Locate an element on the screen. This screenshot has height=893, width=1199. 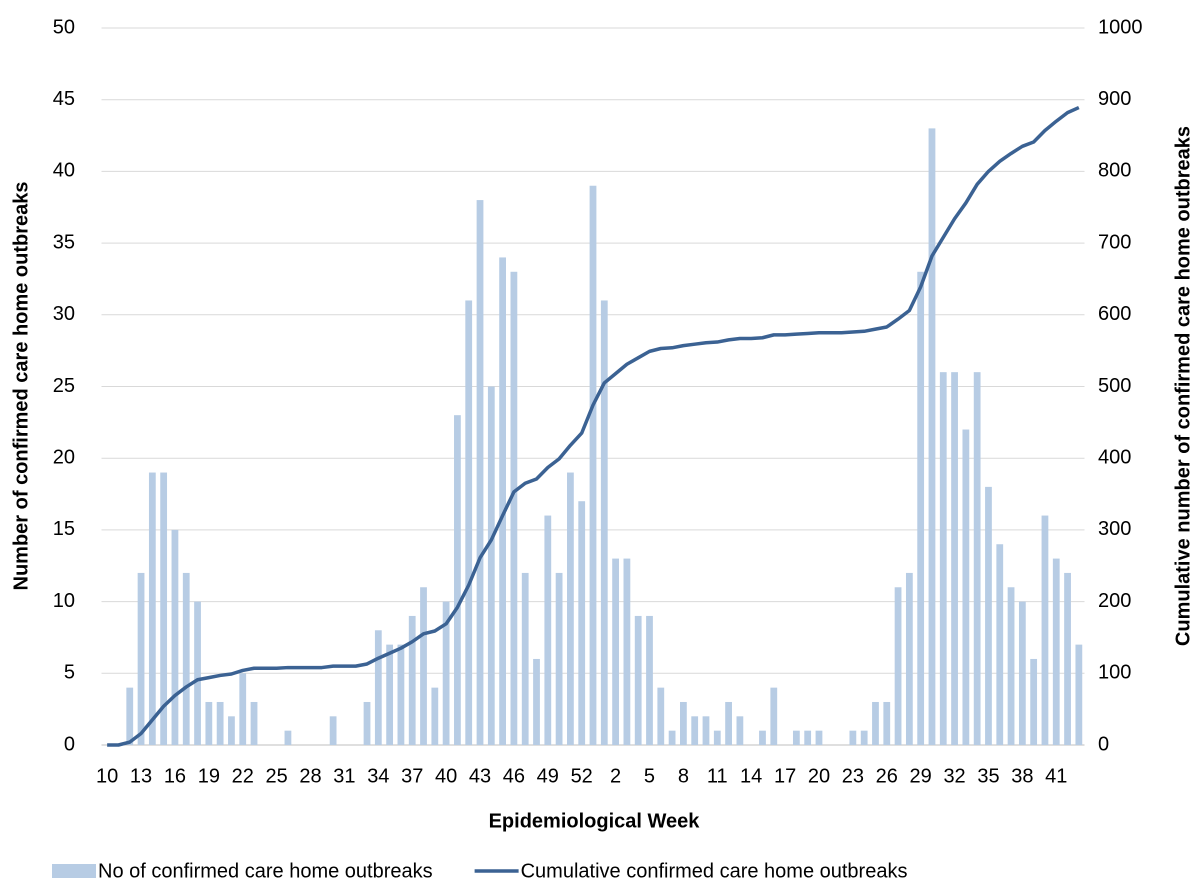
x-tick-label: 37 is located at coordinates (412, 776).